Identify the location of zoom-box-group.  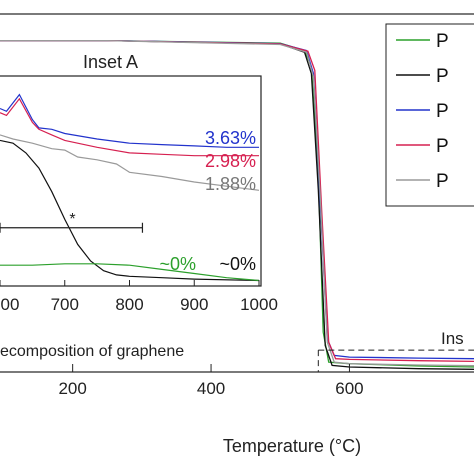
(395, 360).